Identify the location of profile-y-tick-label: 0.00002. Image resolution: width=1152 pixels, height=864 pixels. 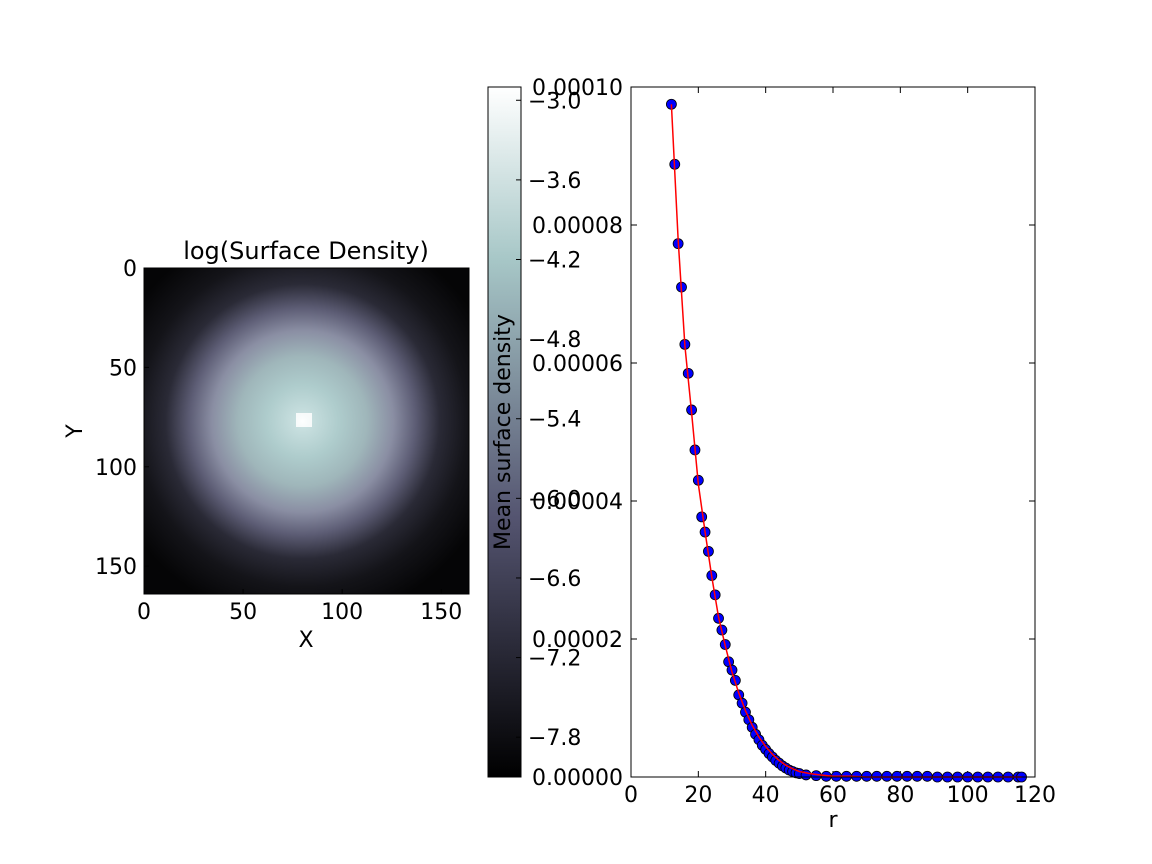
(577, 640).